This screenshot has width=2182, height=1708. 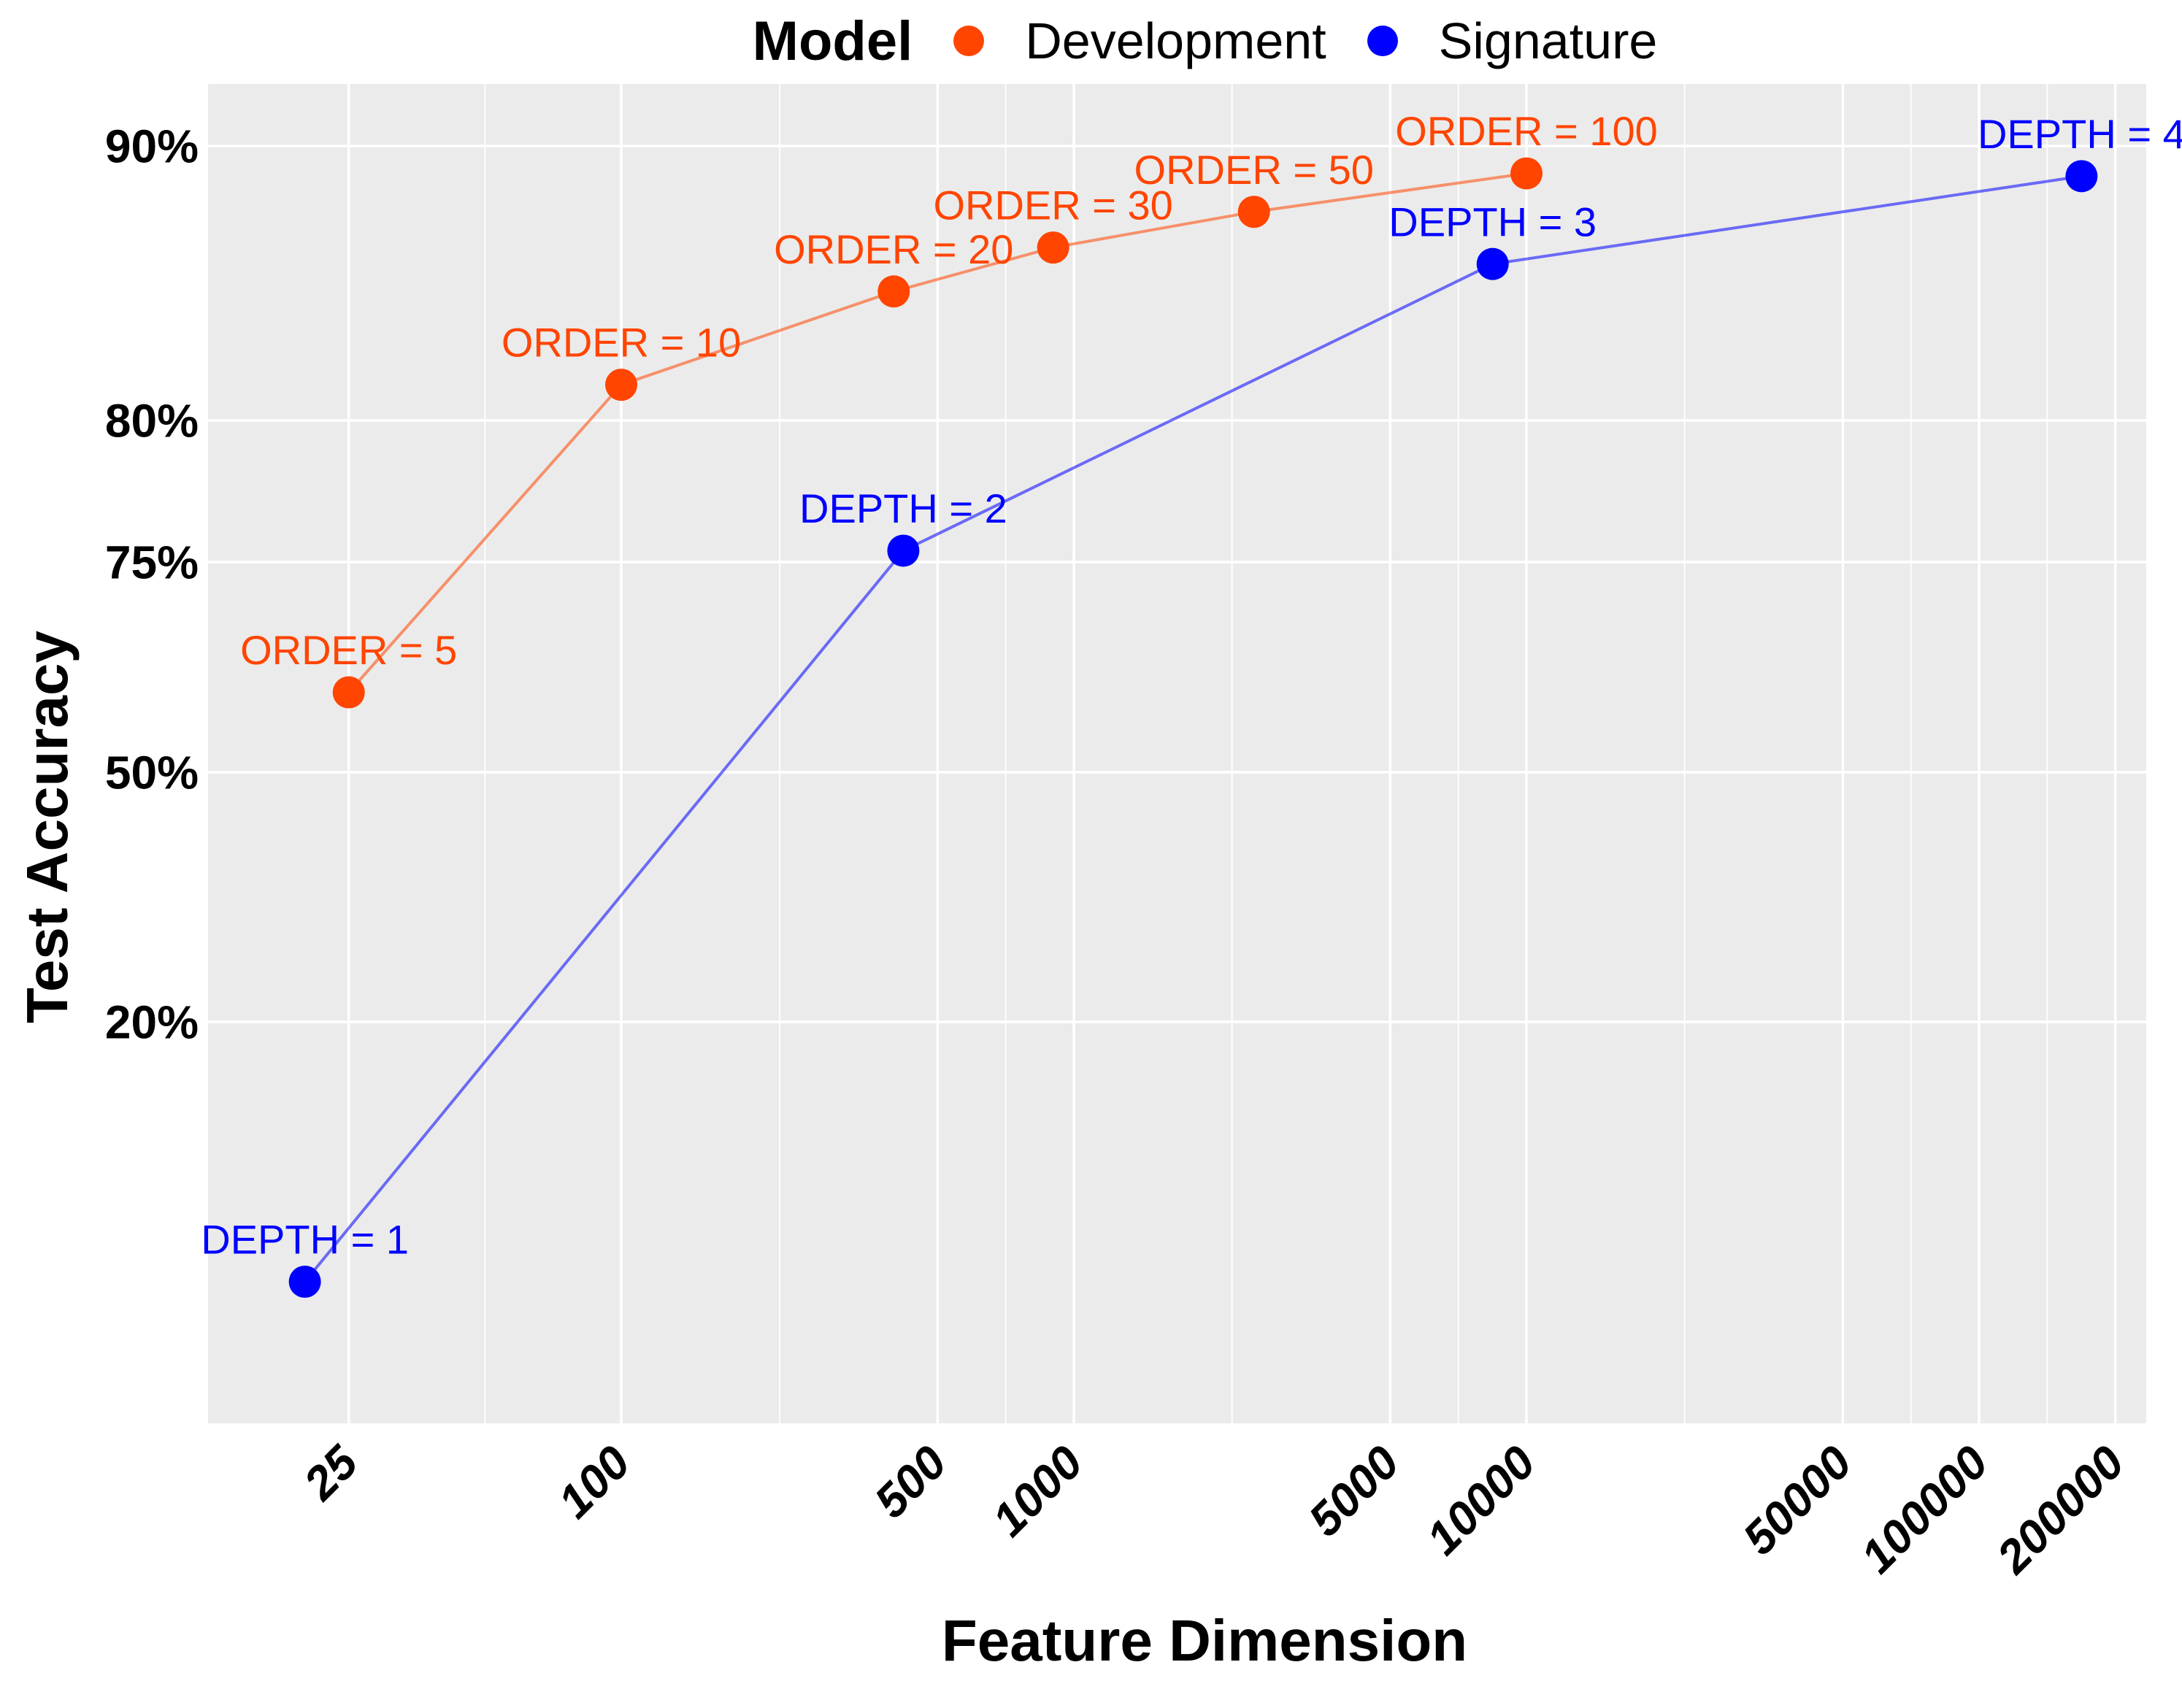 What do you see at coordinates (1204, 1640) in the screenshot?
I see `x-axis-title: Feature Dimension` at bounding box center [1204, 1640].